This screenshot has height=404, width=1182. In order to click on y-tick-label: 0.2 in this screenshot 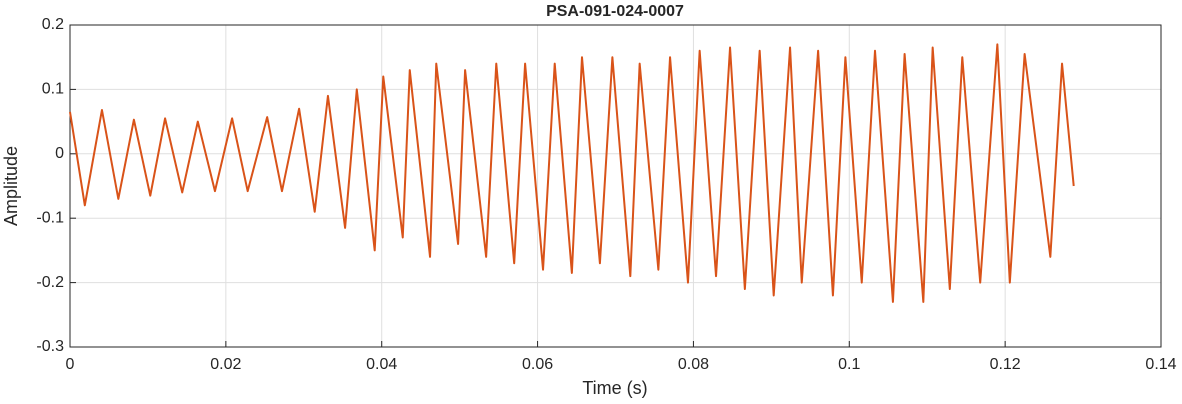, I will do `click(53, 24)`.